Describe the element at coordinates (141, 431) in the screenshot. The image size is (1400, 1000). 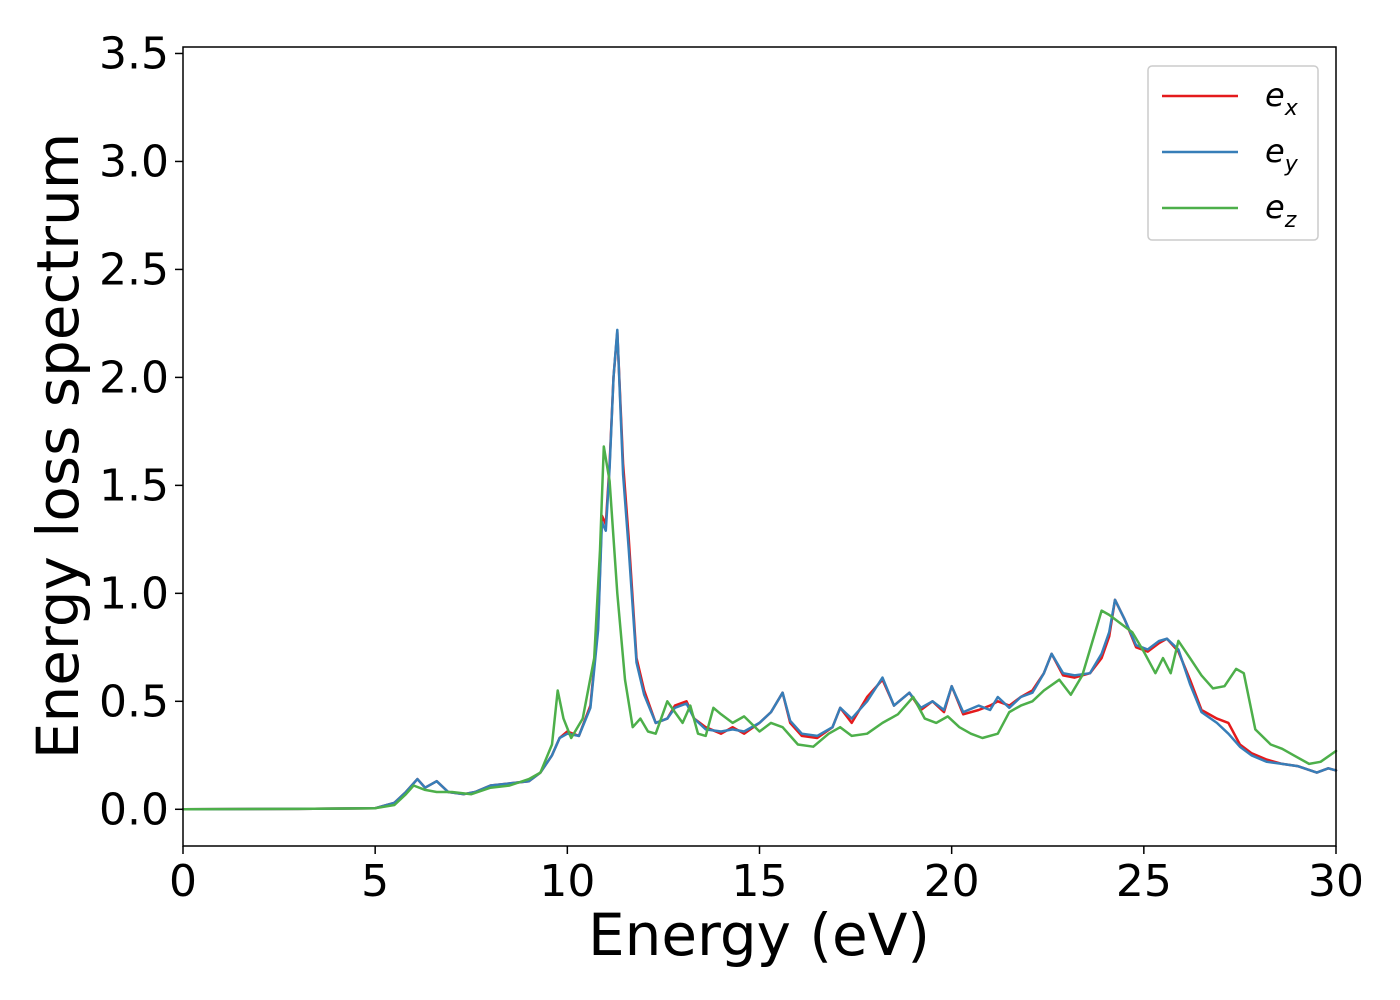
I see `y-axis: 0.0 0.5 1.0 1.5 2.0 2.5 3.0 3.5` at that location.